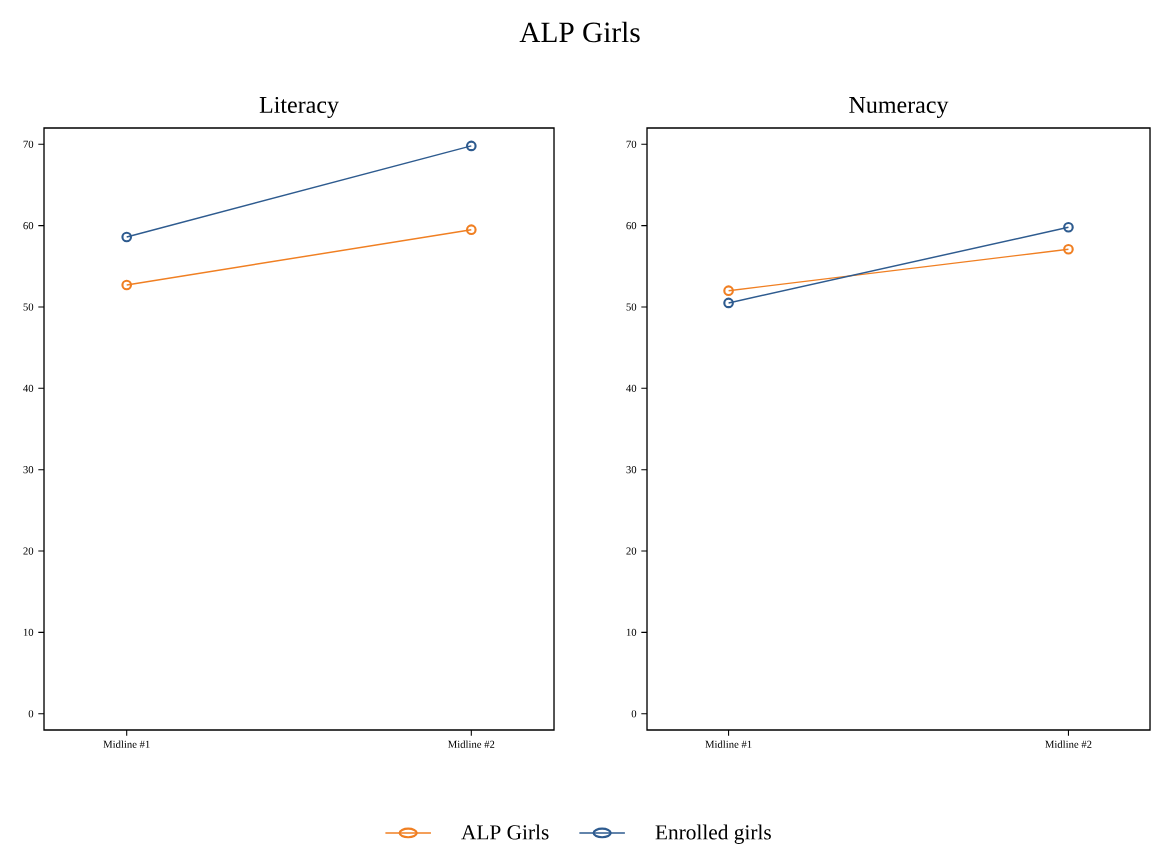 The image size is (1151, 850). What do you see at coordinates (505, 832) in the screenshot?
I see `legend-label: ALP Girls` at bounding box center [505, 832].